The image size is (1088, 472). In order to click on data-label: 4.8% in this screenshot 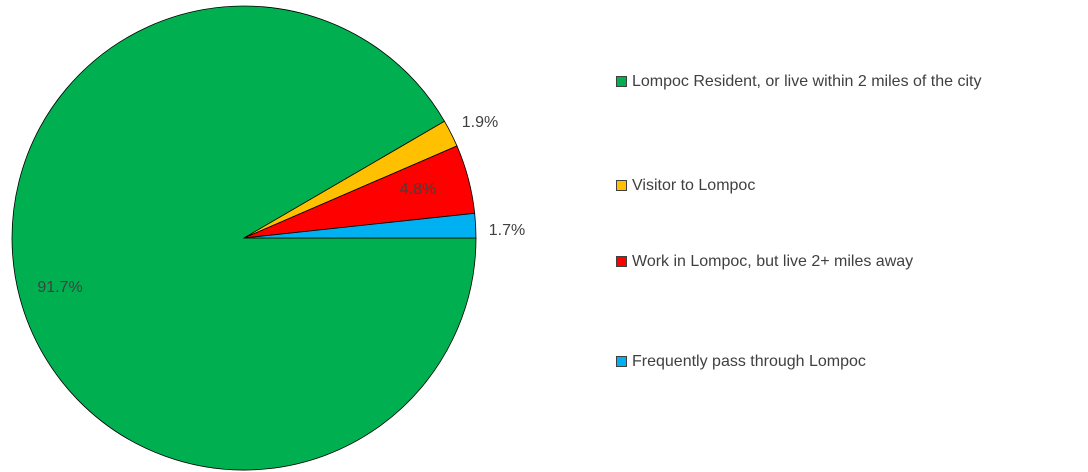, I will do `click(418, 189)`.